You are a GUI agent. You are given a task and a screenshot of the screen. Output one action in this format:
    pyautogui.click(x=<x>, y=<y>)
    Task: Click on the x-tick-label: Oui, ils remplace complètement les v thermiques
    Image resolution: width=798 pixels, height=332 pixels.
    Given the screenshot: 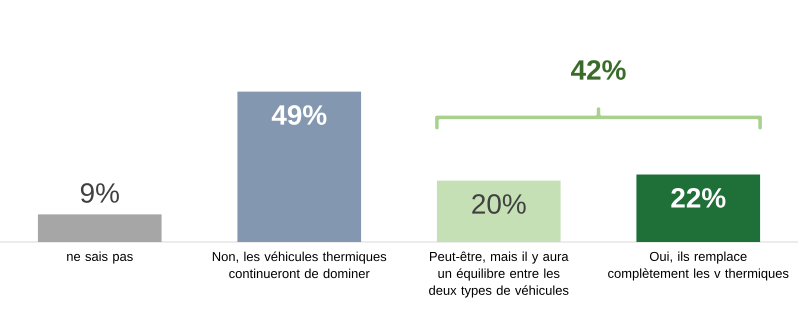 What is the action you would take?
    pyautogui.click(x=698, y=266)
    